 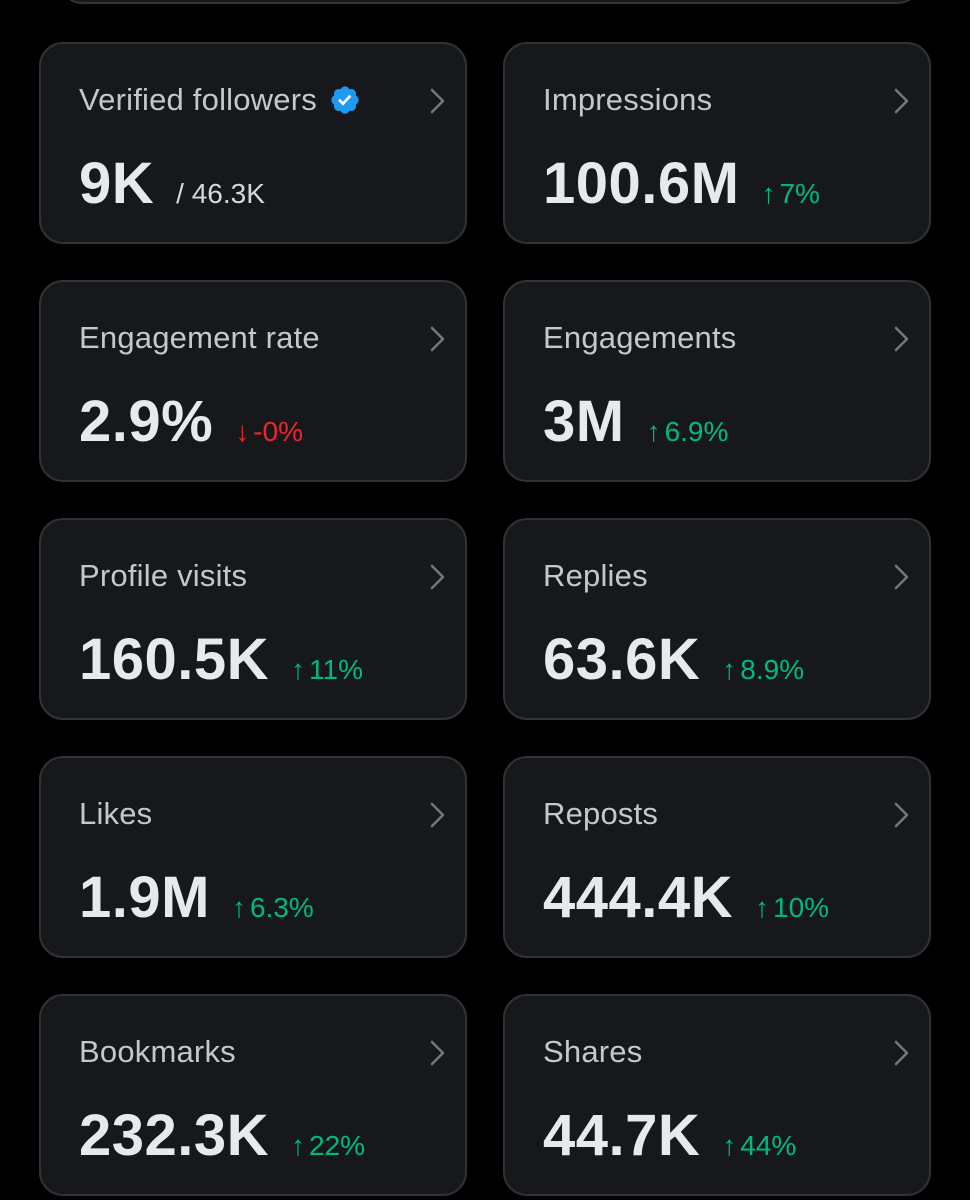 What do you see at coordinates (336, 669) in the screenshot?
I see `metric-change-value: 11%` at bounding box center [336, 669].